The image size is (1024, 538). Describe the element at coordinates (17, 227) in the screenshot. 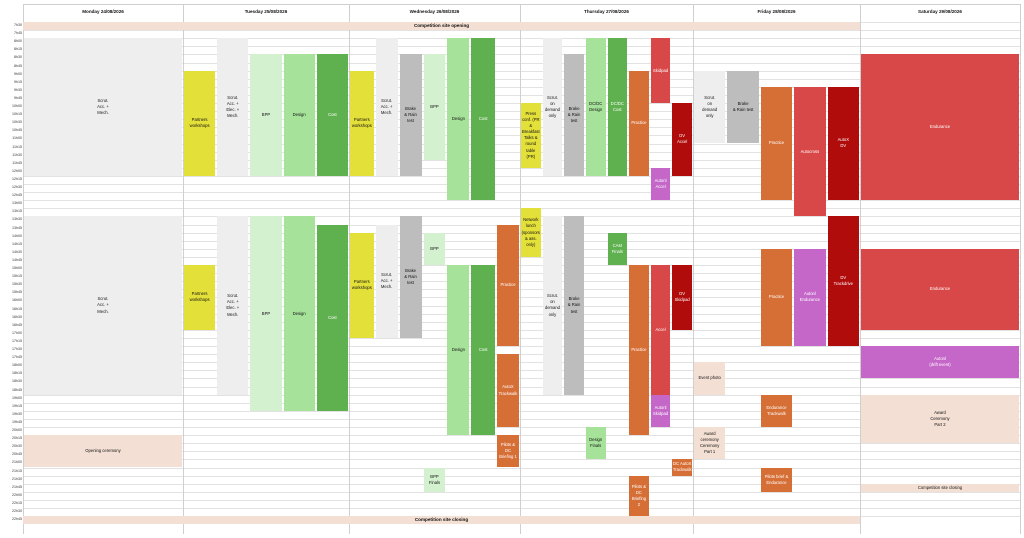

I see `time-label: 13h45` at that location.